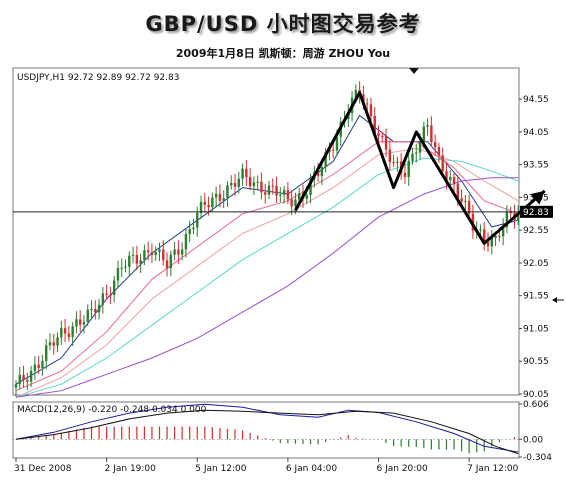  Describe the element at coordinates (312, 469) in the screenshot. I see `time-tick-label: 6 Jan 04:00` at that location.